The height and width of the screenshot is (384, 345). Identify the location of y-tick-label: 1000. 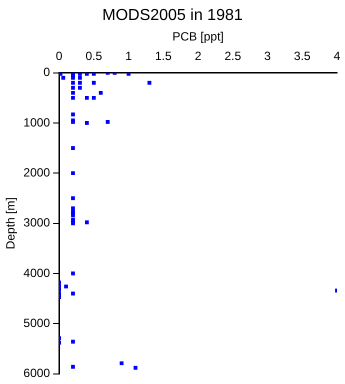
(36, 122).